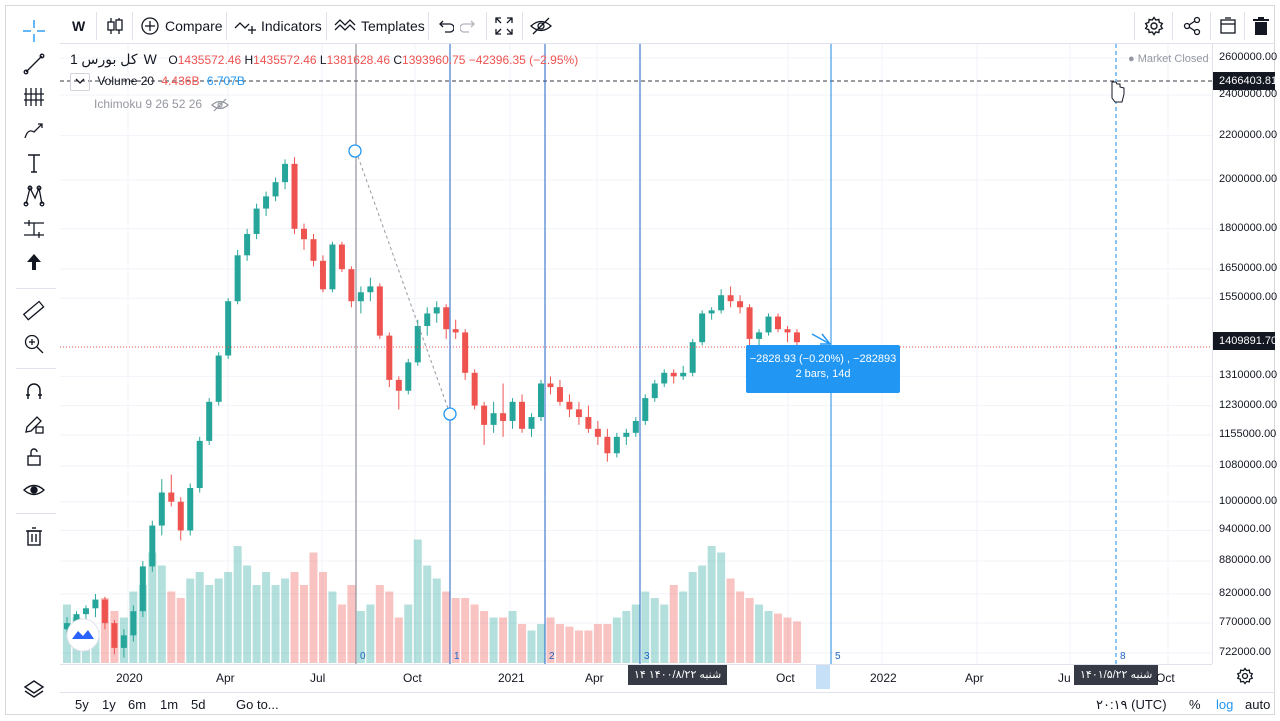 This screenshot has height=721, width=1280. What do you see at coordinates (278, 26) in the screenshot?
I see `indicators-button: Indicators` at bounding box center [278, 26].